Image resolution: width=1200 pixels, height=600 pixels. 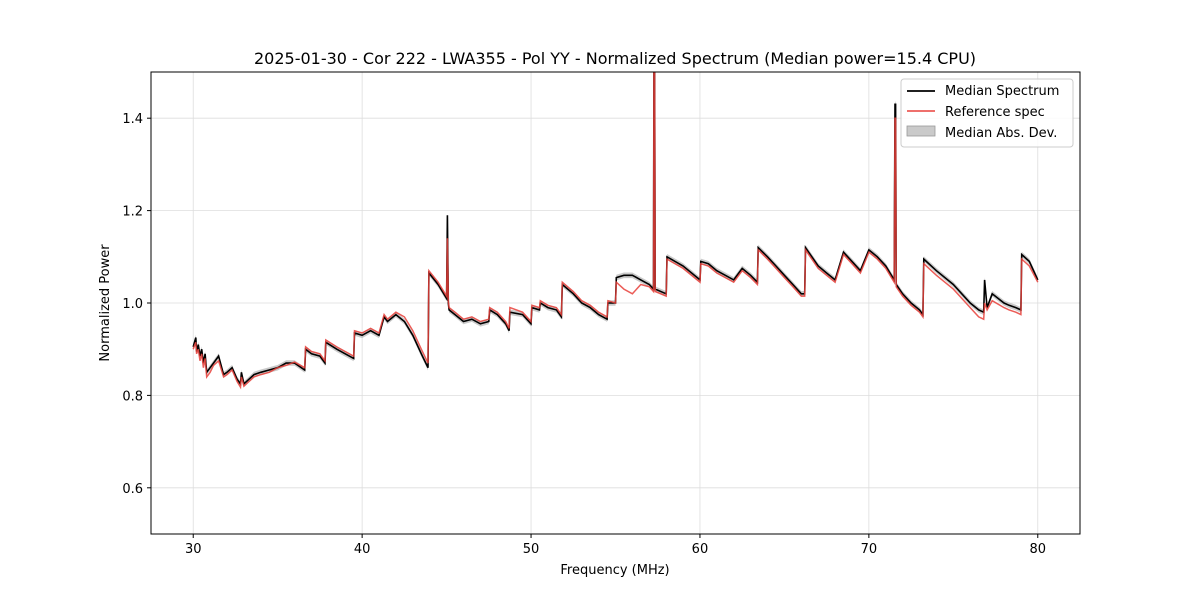 What do you see at coordinates (132, 304) in the screenshot?
I see `y-tick-label: 1.0` at bounding box center [132, 304].